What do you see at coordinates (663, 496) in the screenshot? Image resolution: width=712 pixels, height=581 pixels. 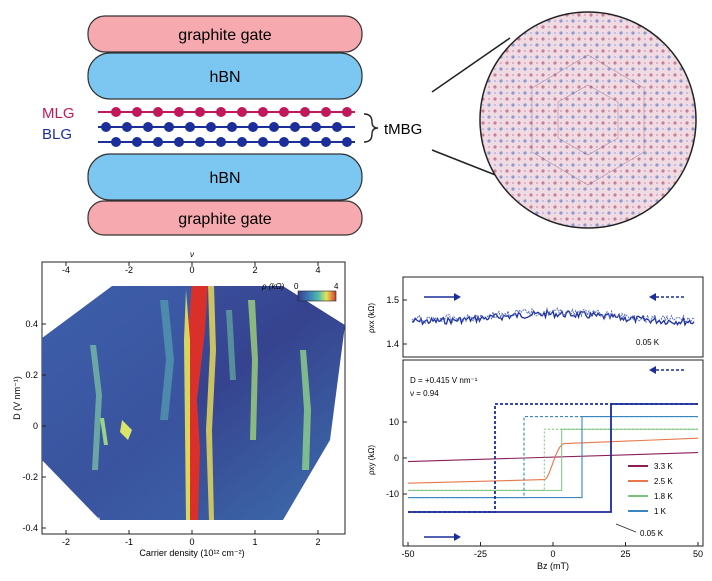 I see `legend-label: 1.8 K` at bounding box center [663, 496].